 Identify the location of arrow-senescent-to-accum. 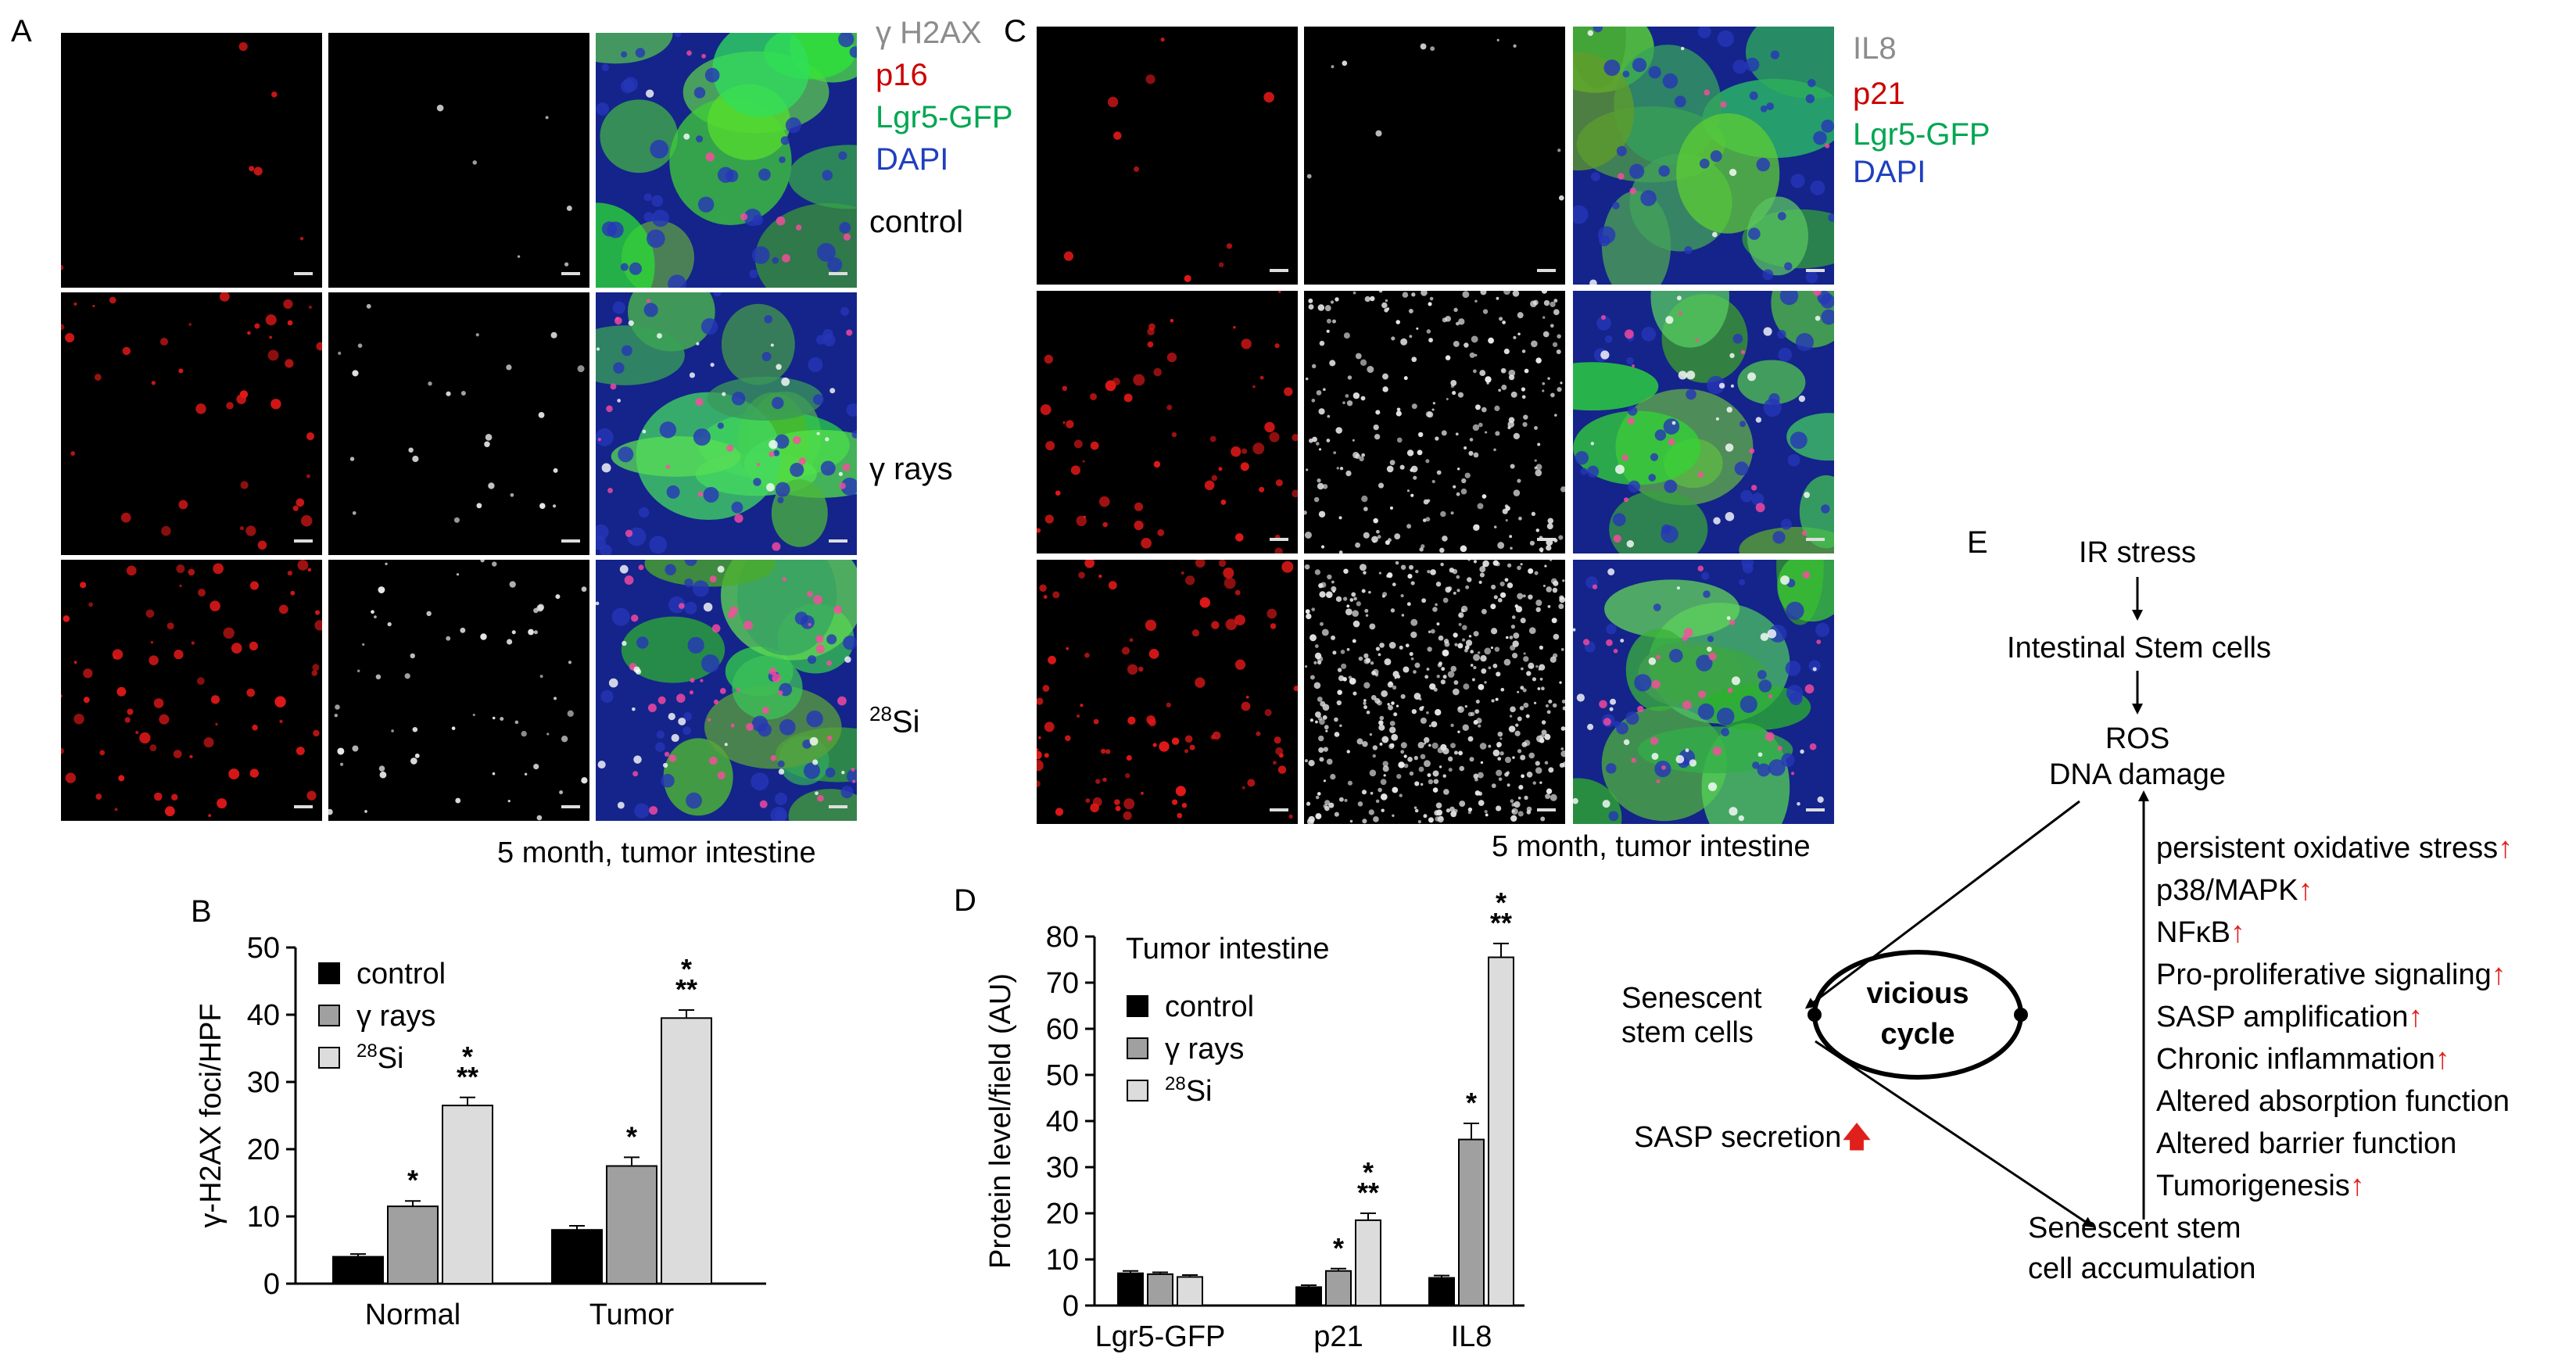
(1954, 1134).